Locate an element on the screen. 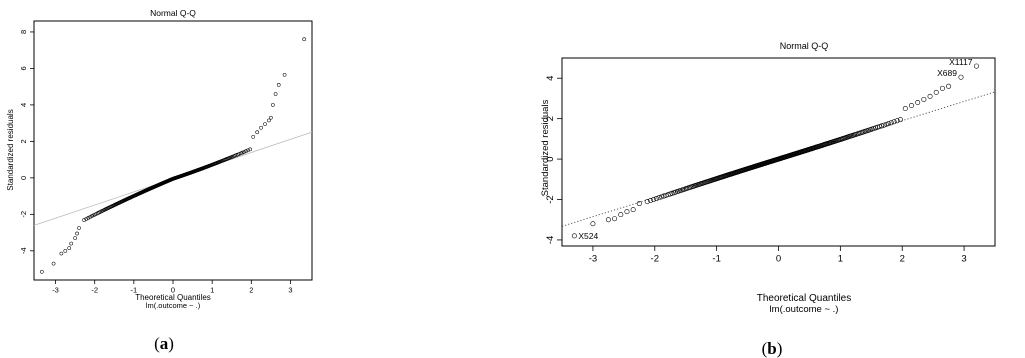 The height and width of the screenshot is (358, 1025). outlier-label: X1117 is located at coordinates (961, 62).